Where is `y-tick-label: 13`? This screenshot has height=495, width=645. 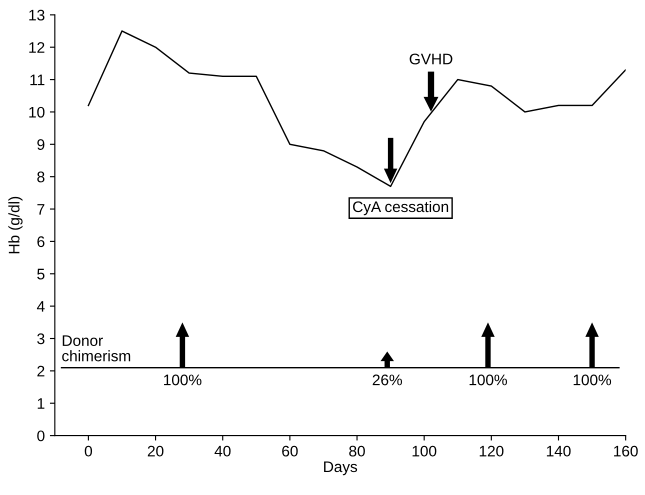
y-tick-label: 13 is located at coordinates (36, 15).